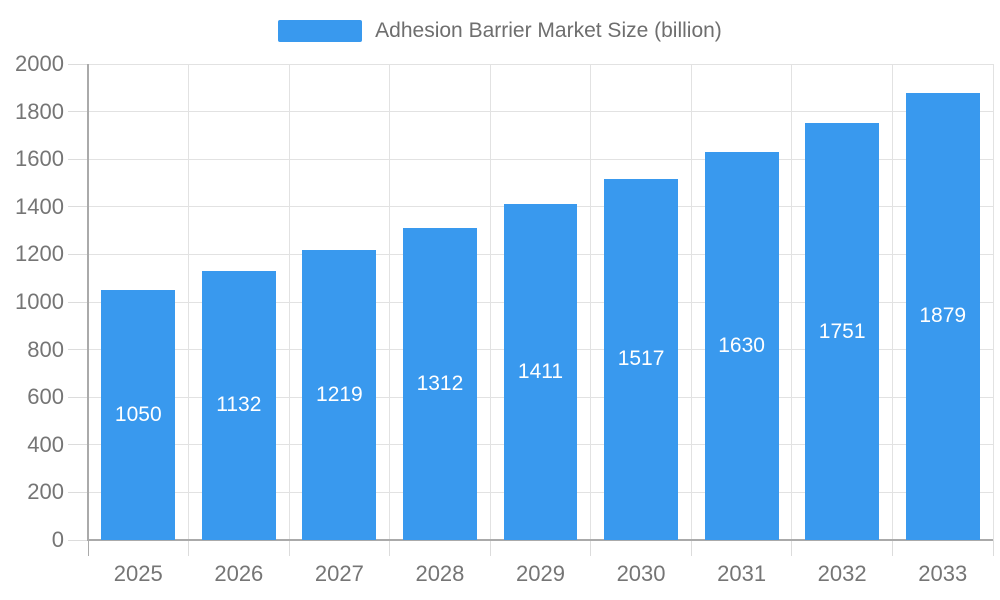 The width and height of the screenshot is (1000, 600). What do you see at coordinates (742, 573) in the screenshot?
I see `x-axis-label: 2031` at bounding box center [742, 573].